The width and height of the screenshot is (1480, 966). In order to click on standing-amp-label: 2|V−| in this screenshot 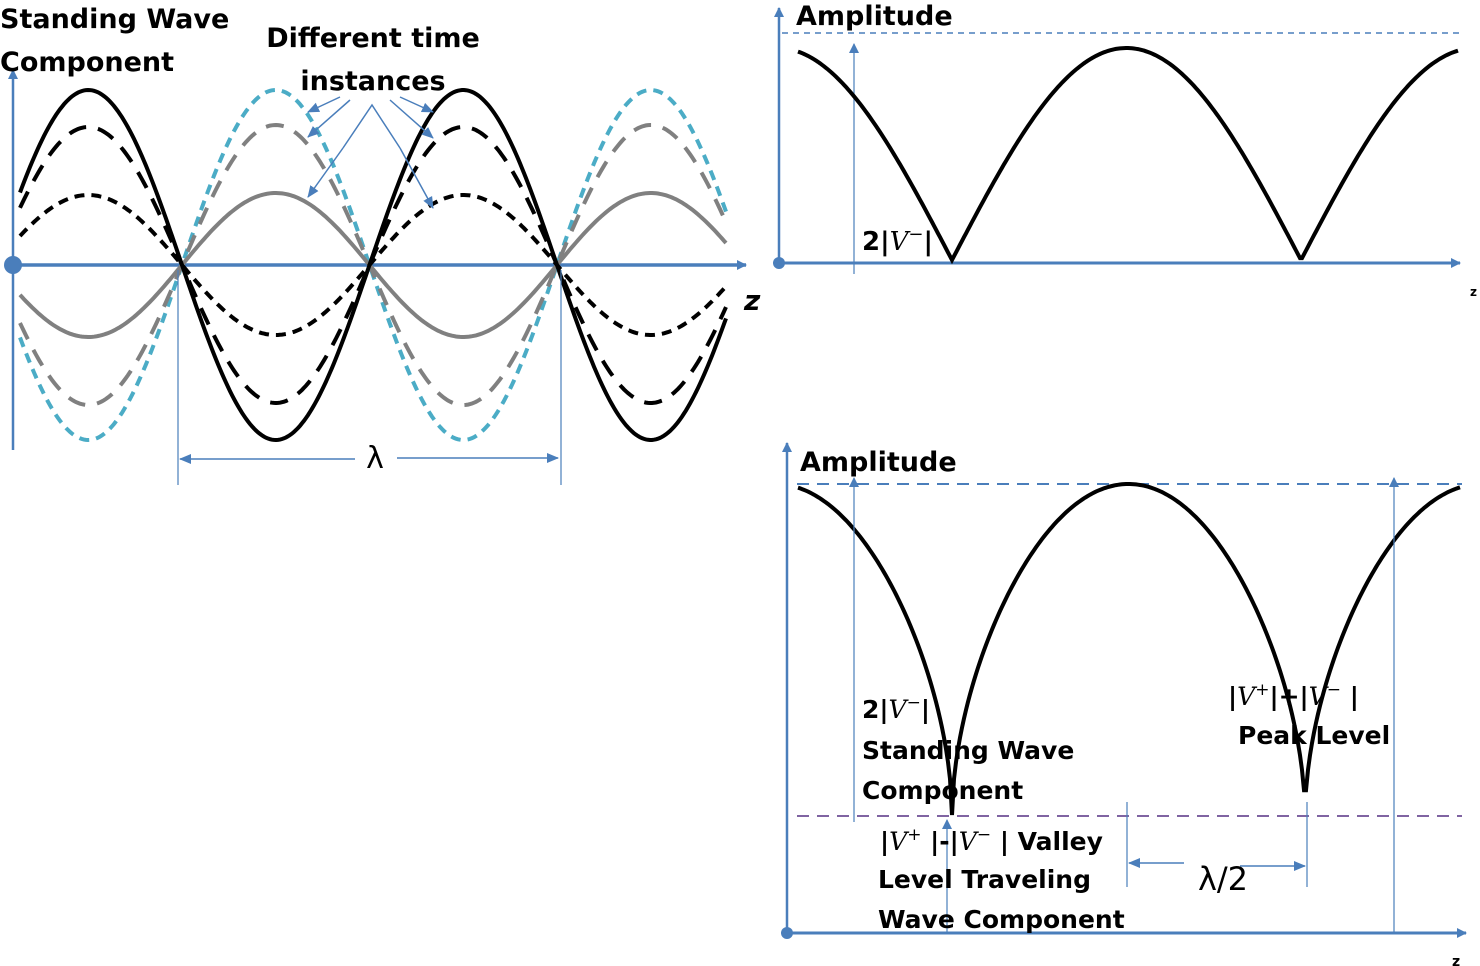, I will do `click(897, 240)`.